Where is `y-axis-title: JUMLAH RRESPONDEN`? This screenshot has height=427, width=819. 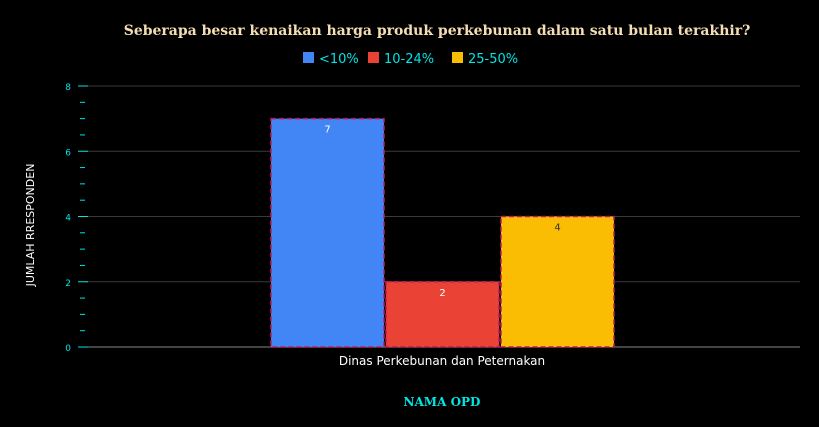 y-axis-title: JUMLAH RRESPONDEN is located at coordinates (30, 226).